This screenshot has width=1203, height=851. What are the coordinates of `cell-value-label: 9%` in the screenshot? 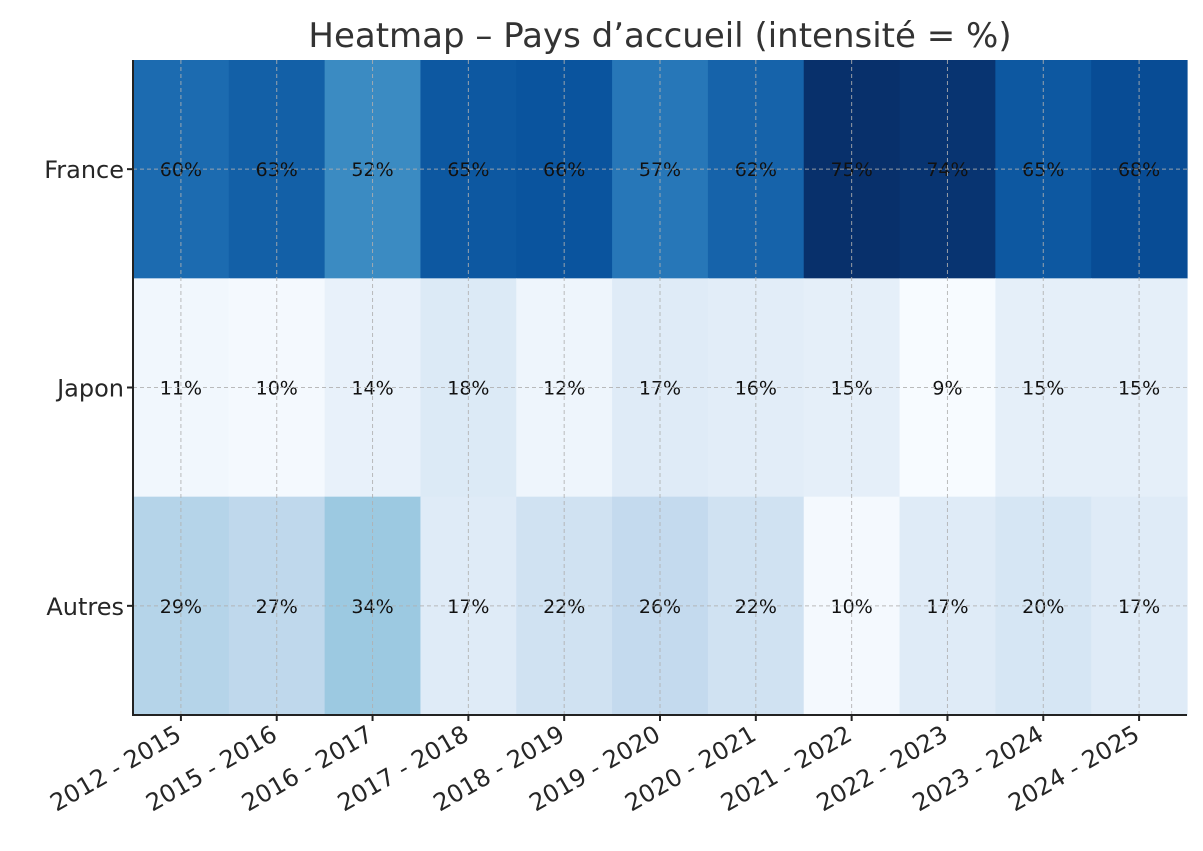 It's located at (947, 389).